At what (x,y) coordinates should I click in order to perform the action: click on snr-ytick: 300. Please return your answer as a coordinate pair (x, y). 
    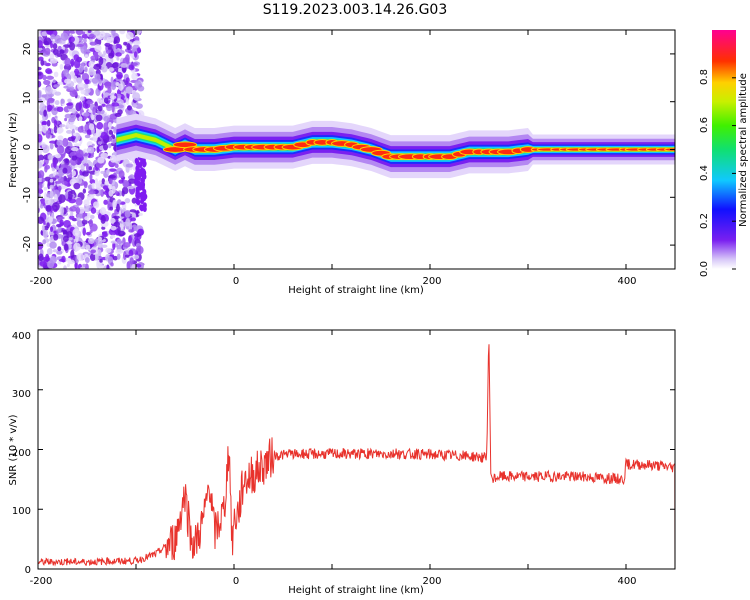
    Looking at the image, I should click on (21, 394).